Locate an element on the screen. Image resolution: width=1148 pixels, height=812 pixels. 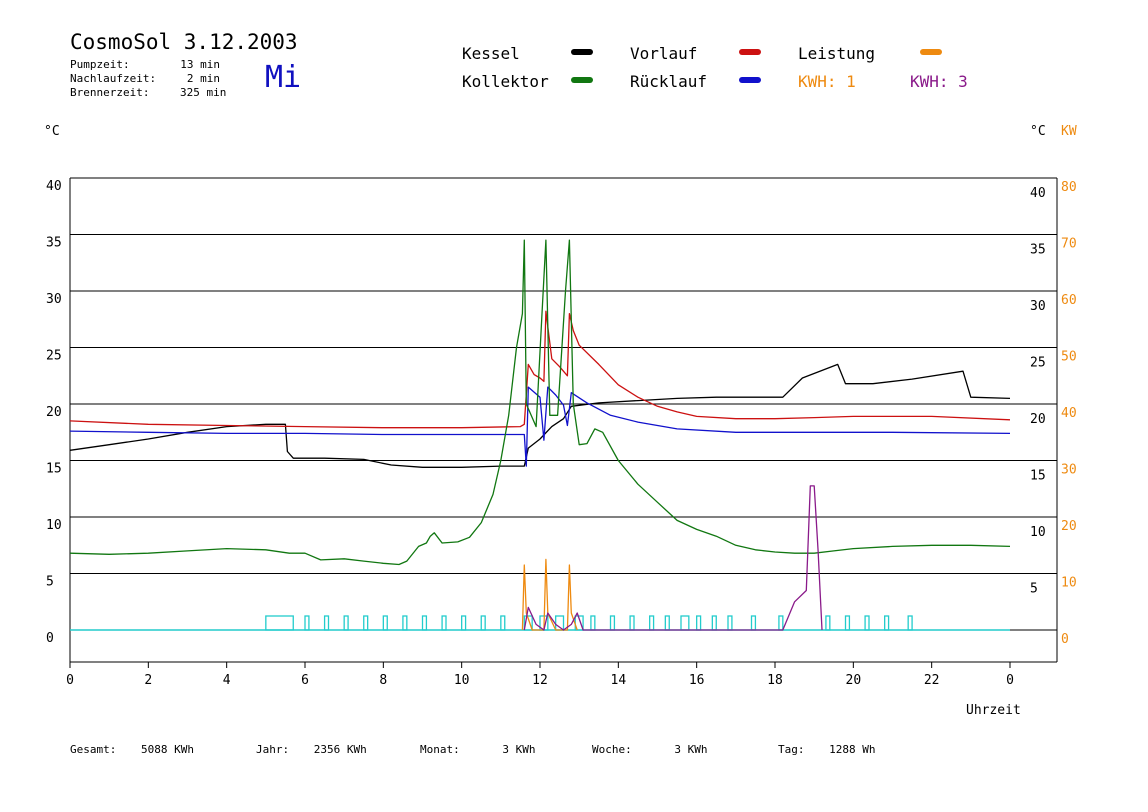
series-line-vorlauf is located at coordinates (540, 369).